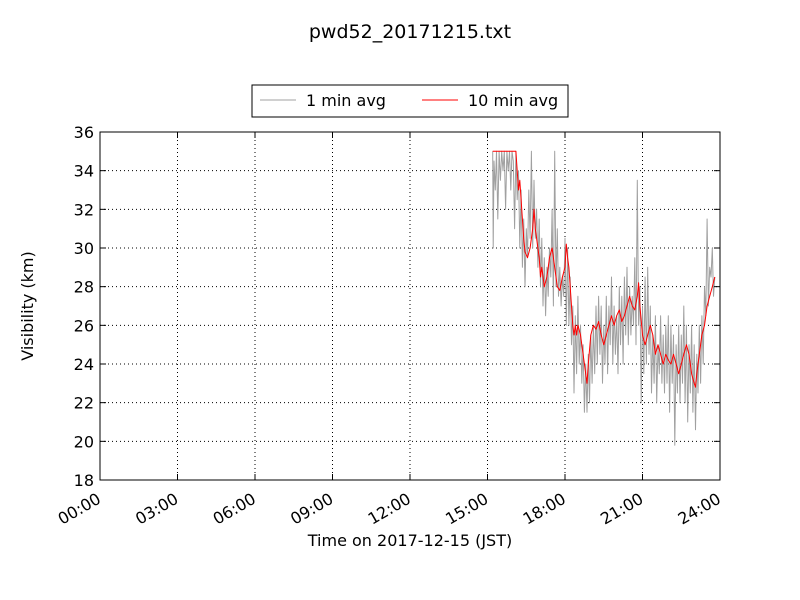  I want to click on legend-label-1min: 1 min avg, so click(346, 100).